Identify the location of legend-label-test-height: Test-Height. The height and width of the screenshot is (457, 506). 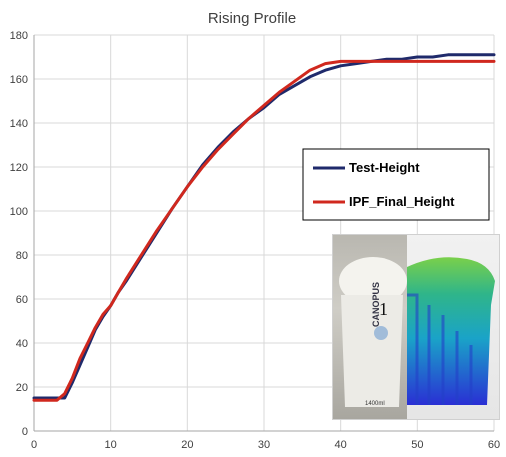
(384, 167).